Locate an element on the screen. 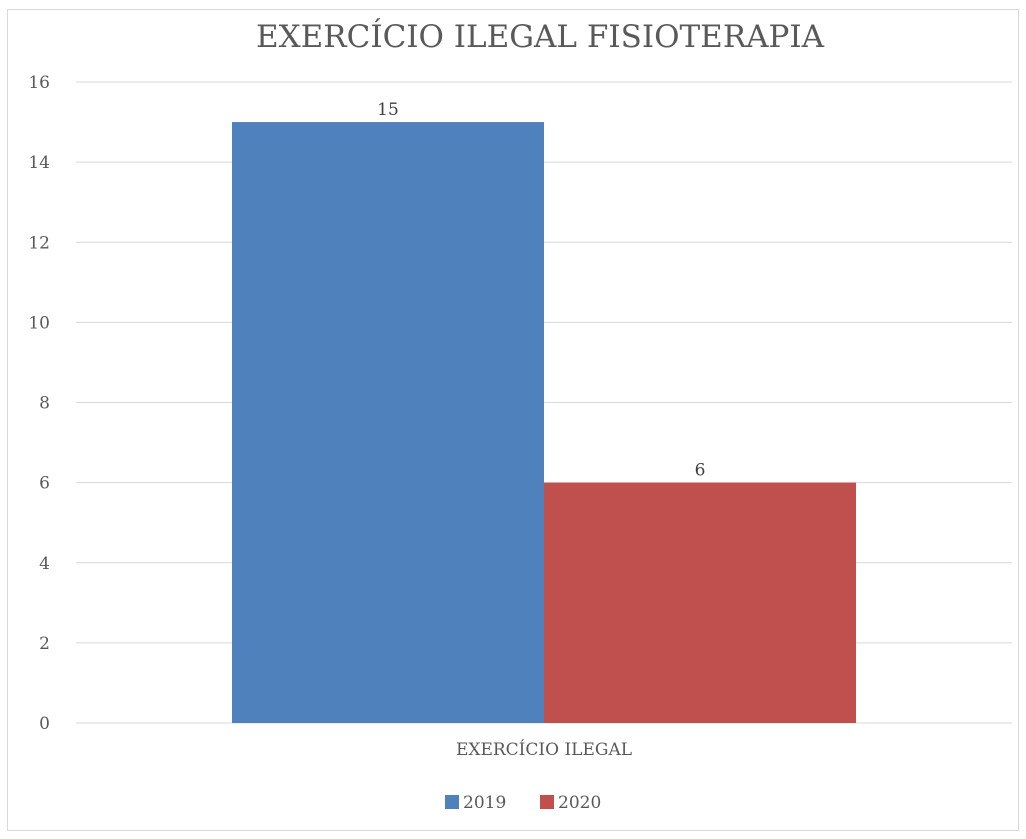  y-tick-label: 8 is located at coordinates (44, 404).